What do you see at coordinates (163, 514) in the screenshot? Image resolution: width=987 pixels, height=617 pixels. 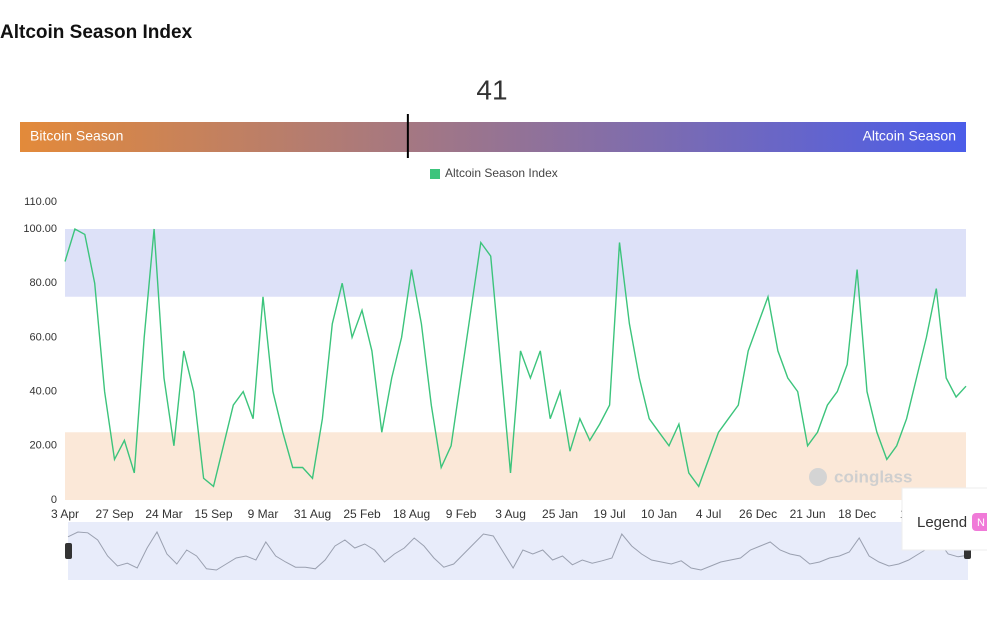 I see `x-tick-label: 24 Mar` at bounding box center [163, 514].